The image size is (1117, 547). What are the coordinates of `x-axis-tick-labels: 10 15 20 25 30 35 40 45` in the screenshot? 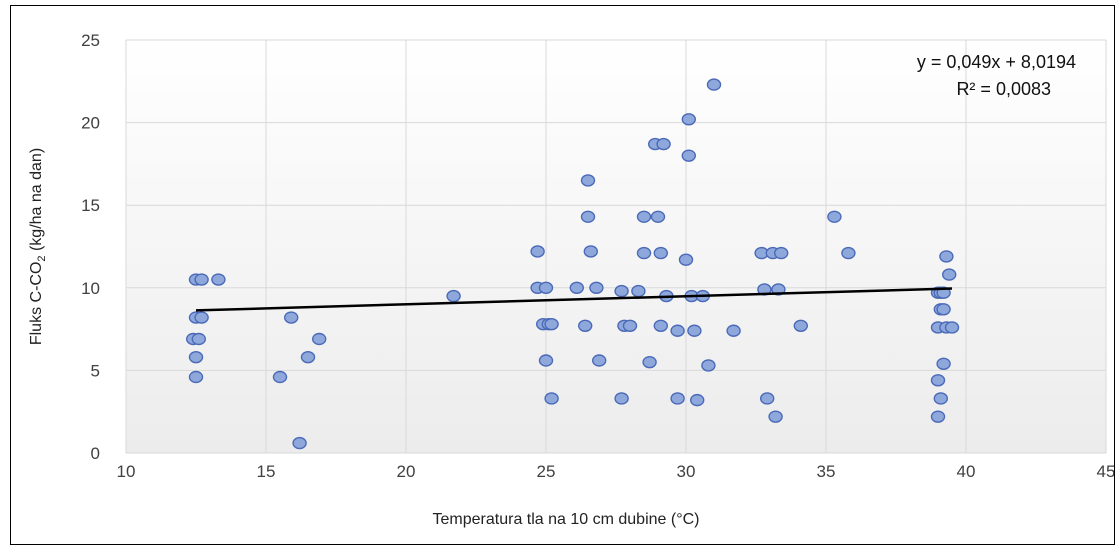 It's located at (615, 471).